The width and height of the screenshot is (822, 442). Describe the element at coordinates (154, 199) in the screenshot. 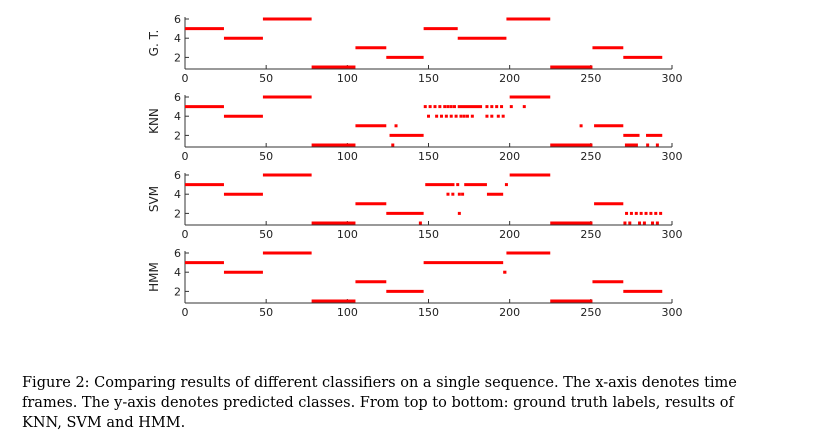

I see `y-axis-label: SVM` at that location.